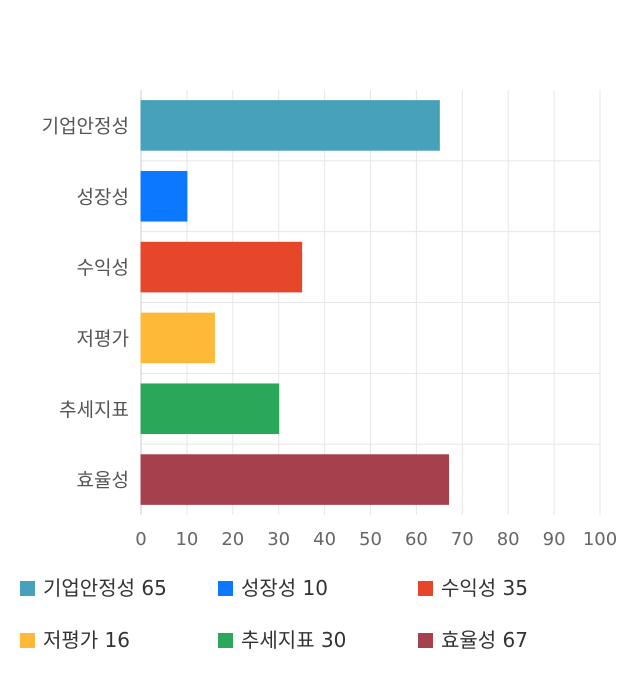 The width and height of the screenshot is (640, 700). Describe the element at coordinates (416, 539) in the screenshot. I see `x-tick-label: 60` at that location.